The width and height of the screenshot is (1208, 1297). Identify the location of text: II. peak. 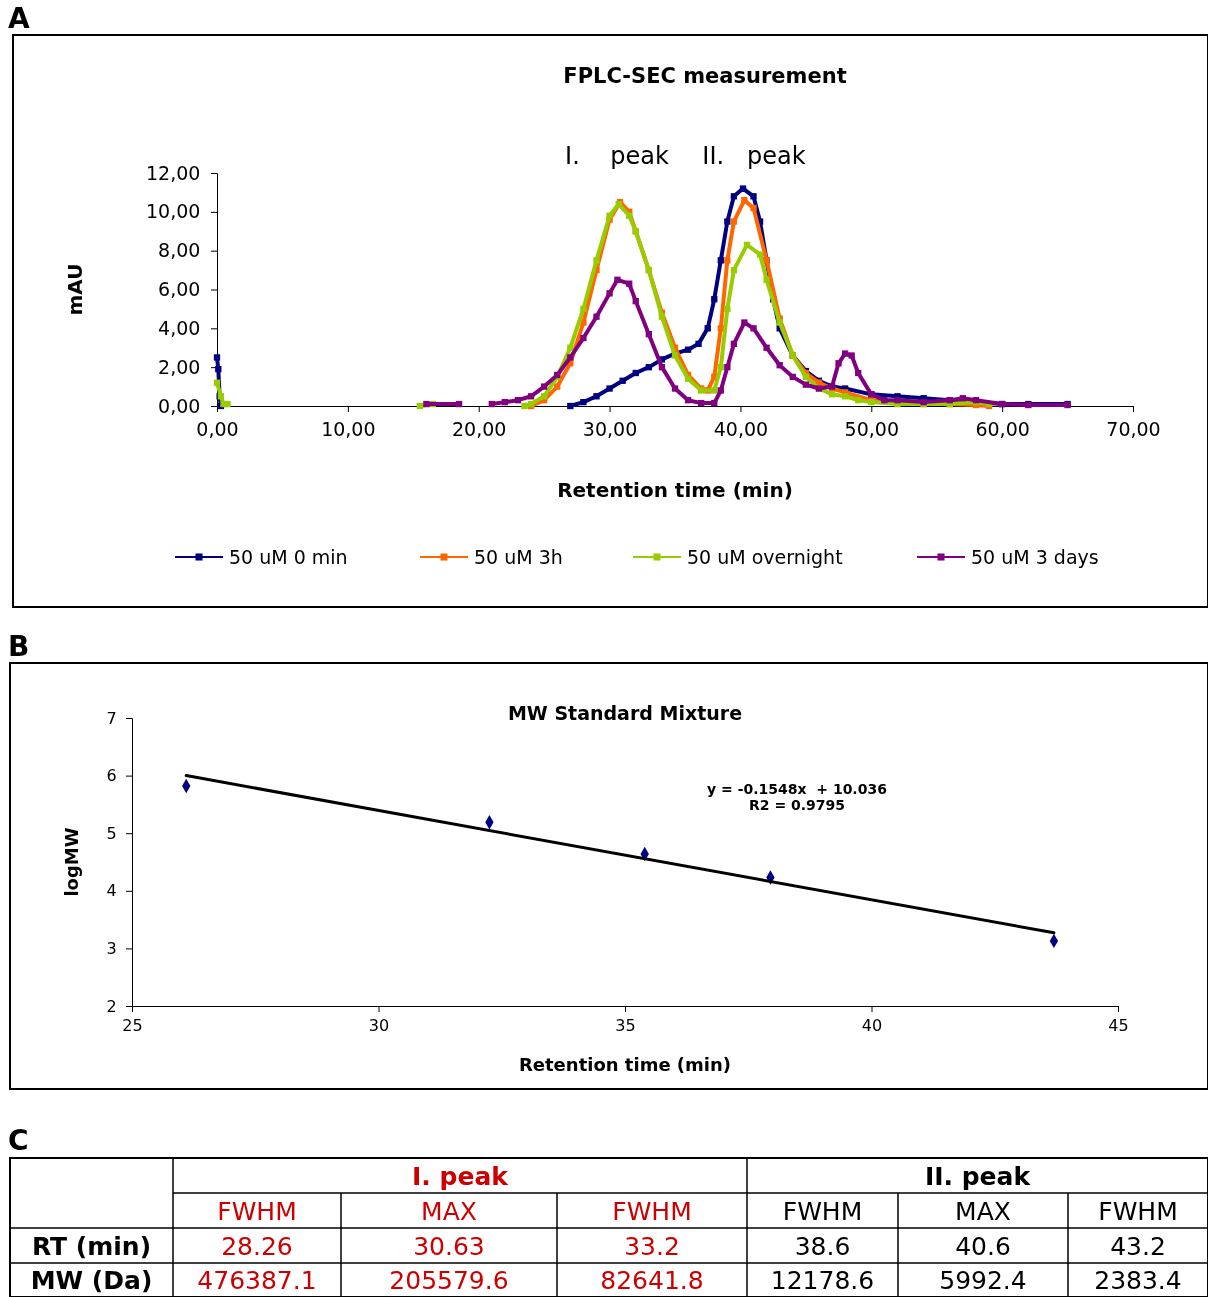
(978, 1176).